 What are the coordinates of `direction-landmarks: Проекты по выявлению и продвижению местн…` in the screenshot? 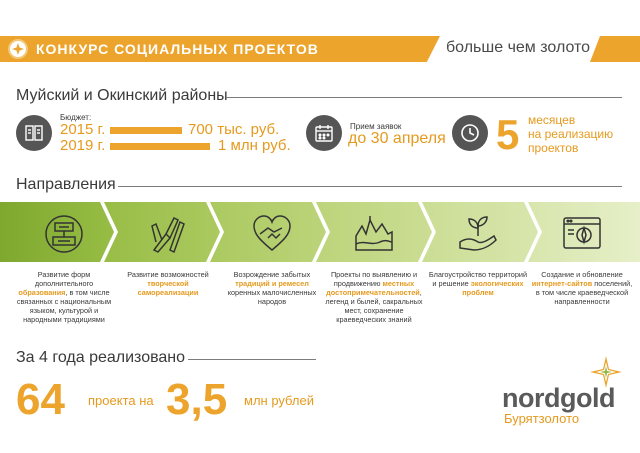 It's located at (374, 297).